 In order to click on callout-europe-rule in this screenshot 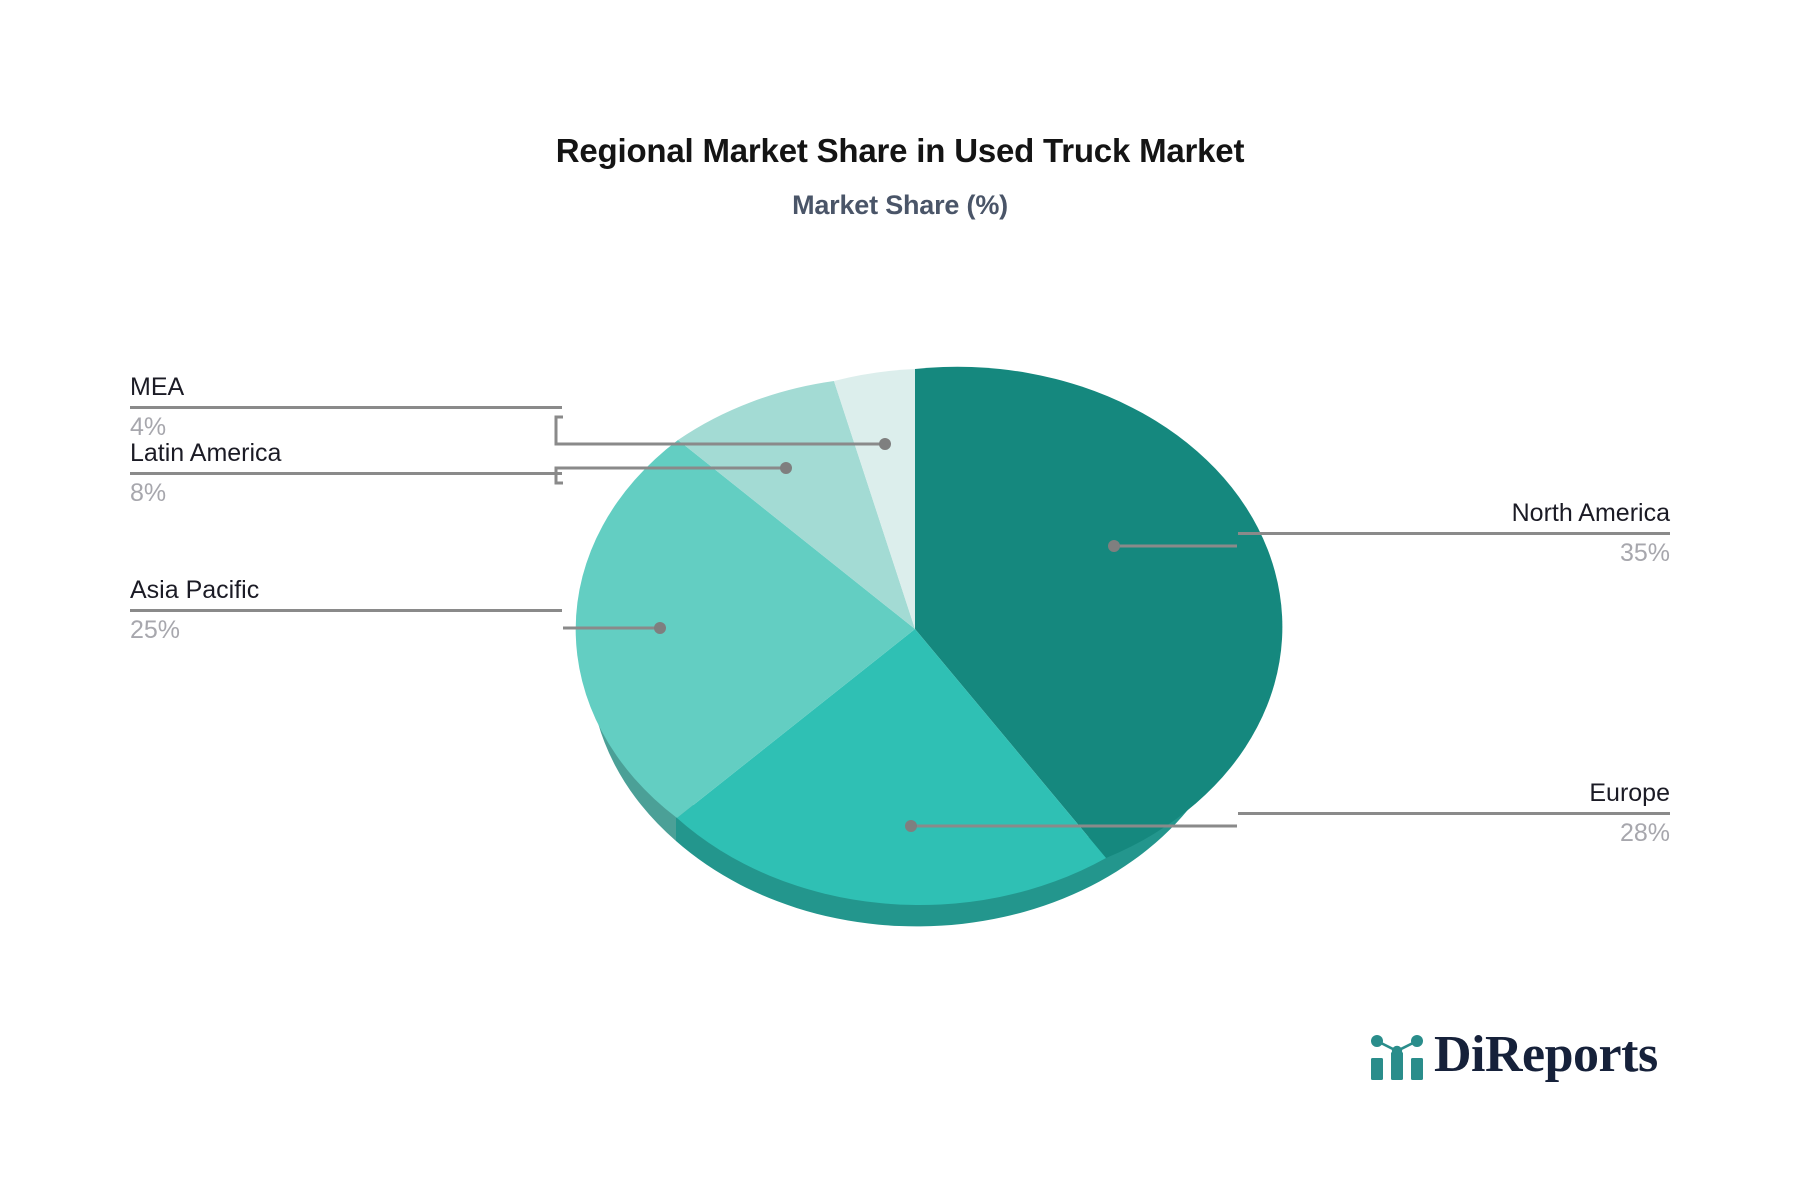, I will do `click(1454, 813)`.